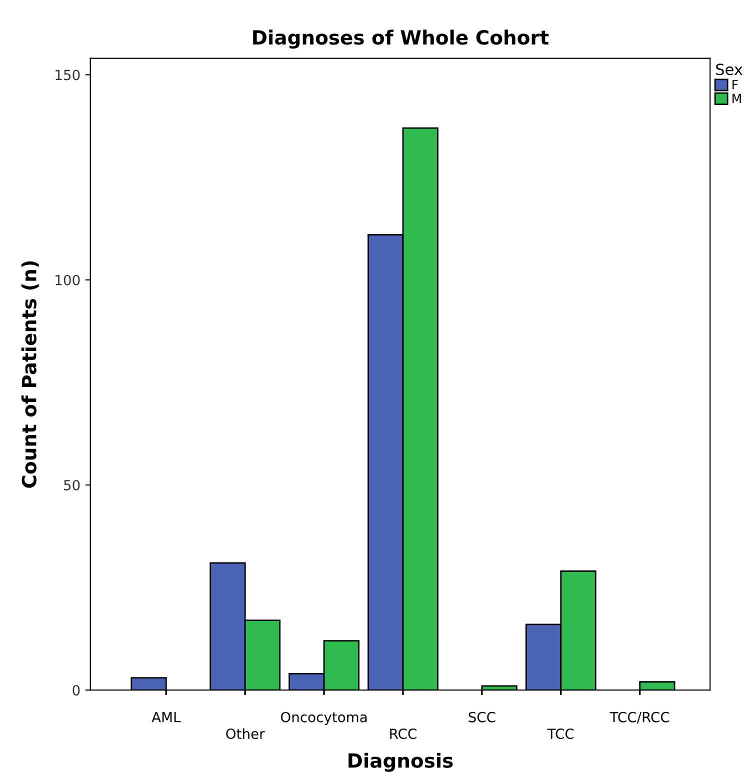  Describe the element at coordinates (76, 690) in the screenshot. I see `y-tick-label: 0` at that location.